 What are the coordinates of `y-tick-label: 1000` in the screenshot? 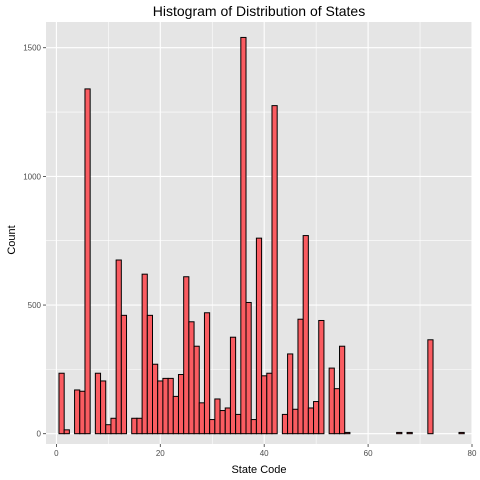 It's located at (32, 176).